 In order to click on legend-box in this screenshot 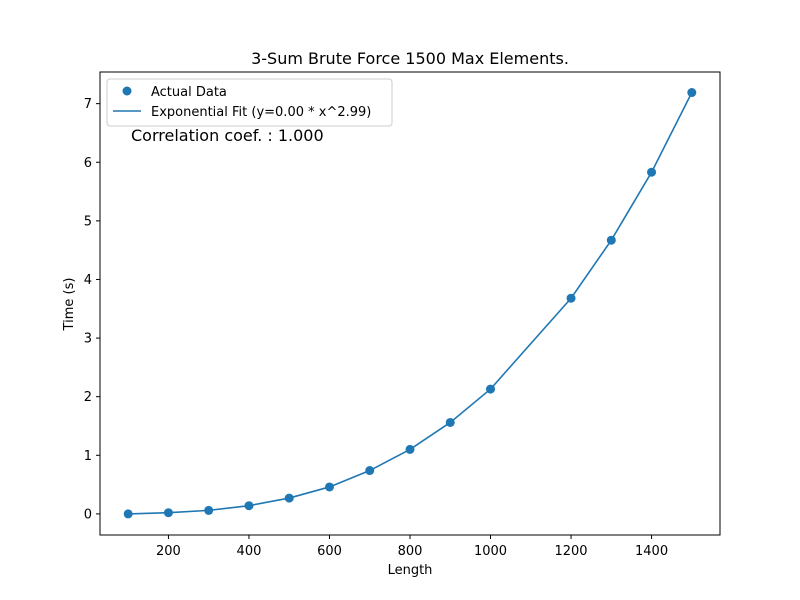, I will do `click(249, 102)`.